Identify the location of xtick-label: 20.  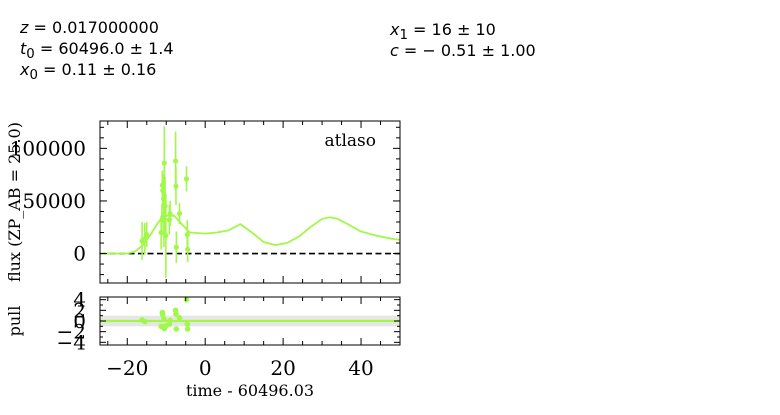
(282, 368).